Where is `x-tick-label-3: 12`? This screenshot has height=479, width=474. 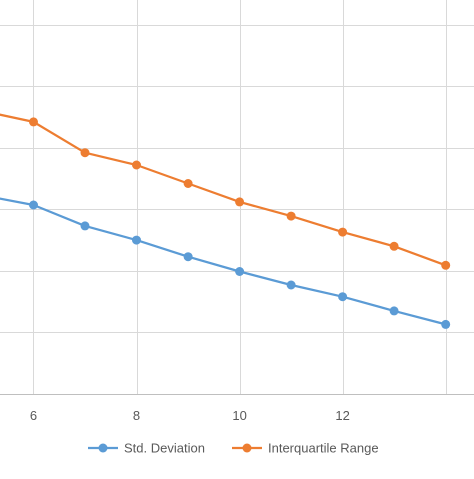
x-tick-label-3: 12 is located at coordinates (342, 415).